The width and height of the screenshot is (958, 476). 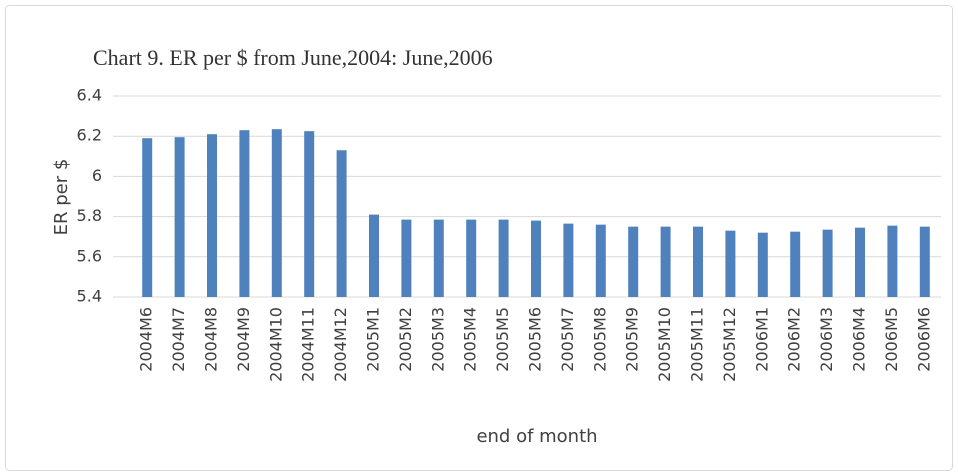 What do you see at coordinates (729, 344) in the screenshot?
I see `x-tick-label: 2005M12` at bounding box center [729, 344].